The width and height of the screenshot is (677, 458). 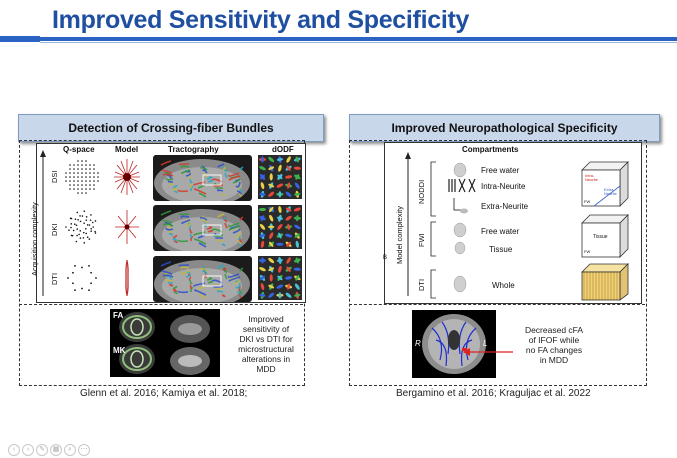 What do you see at coordinates (399, 235) in the screenshot?
I see `model-axis-label: Model complexity` at bounding box center [399, 235].